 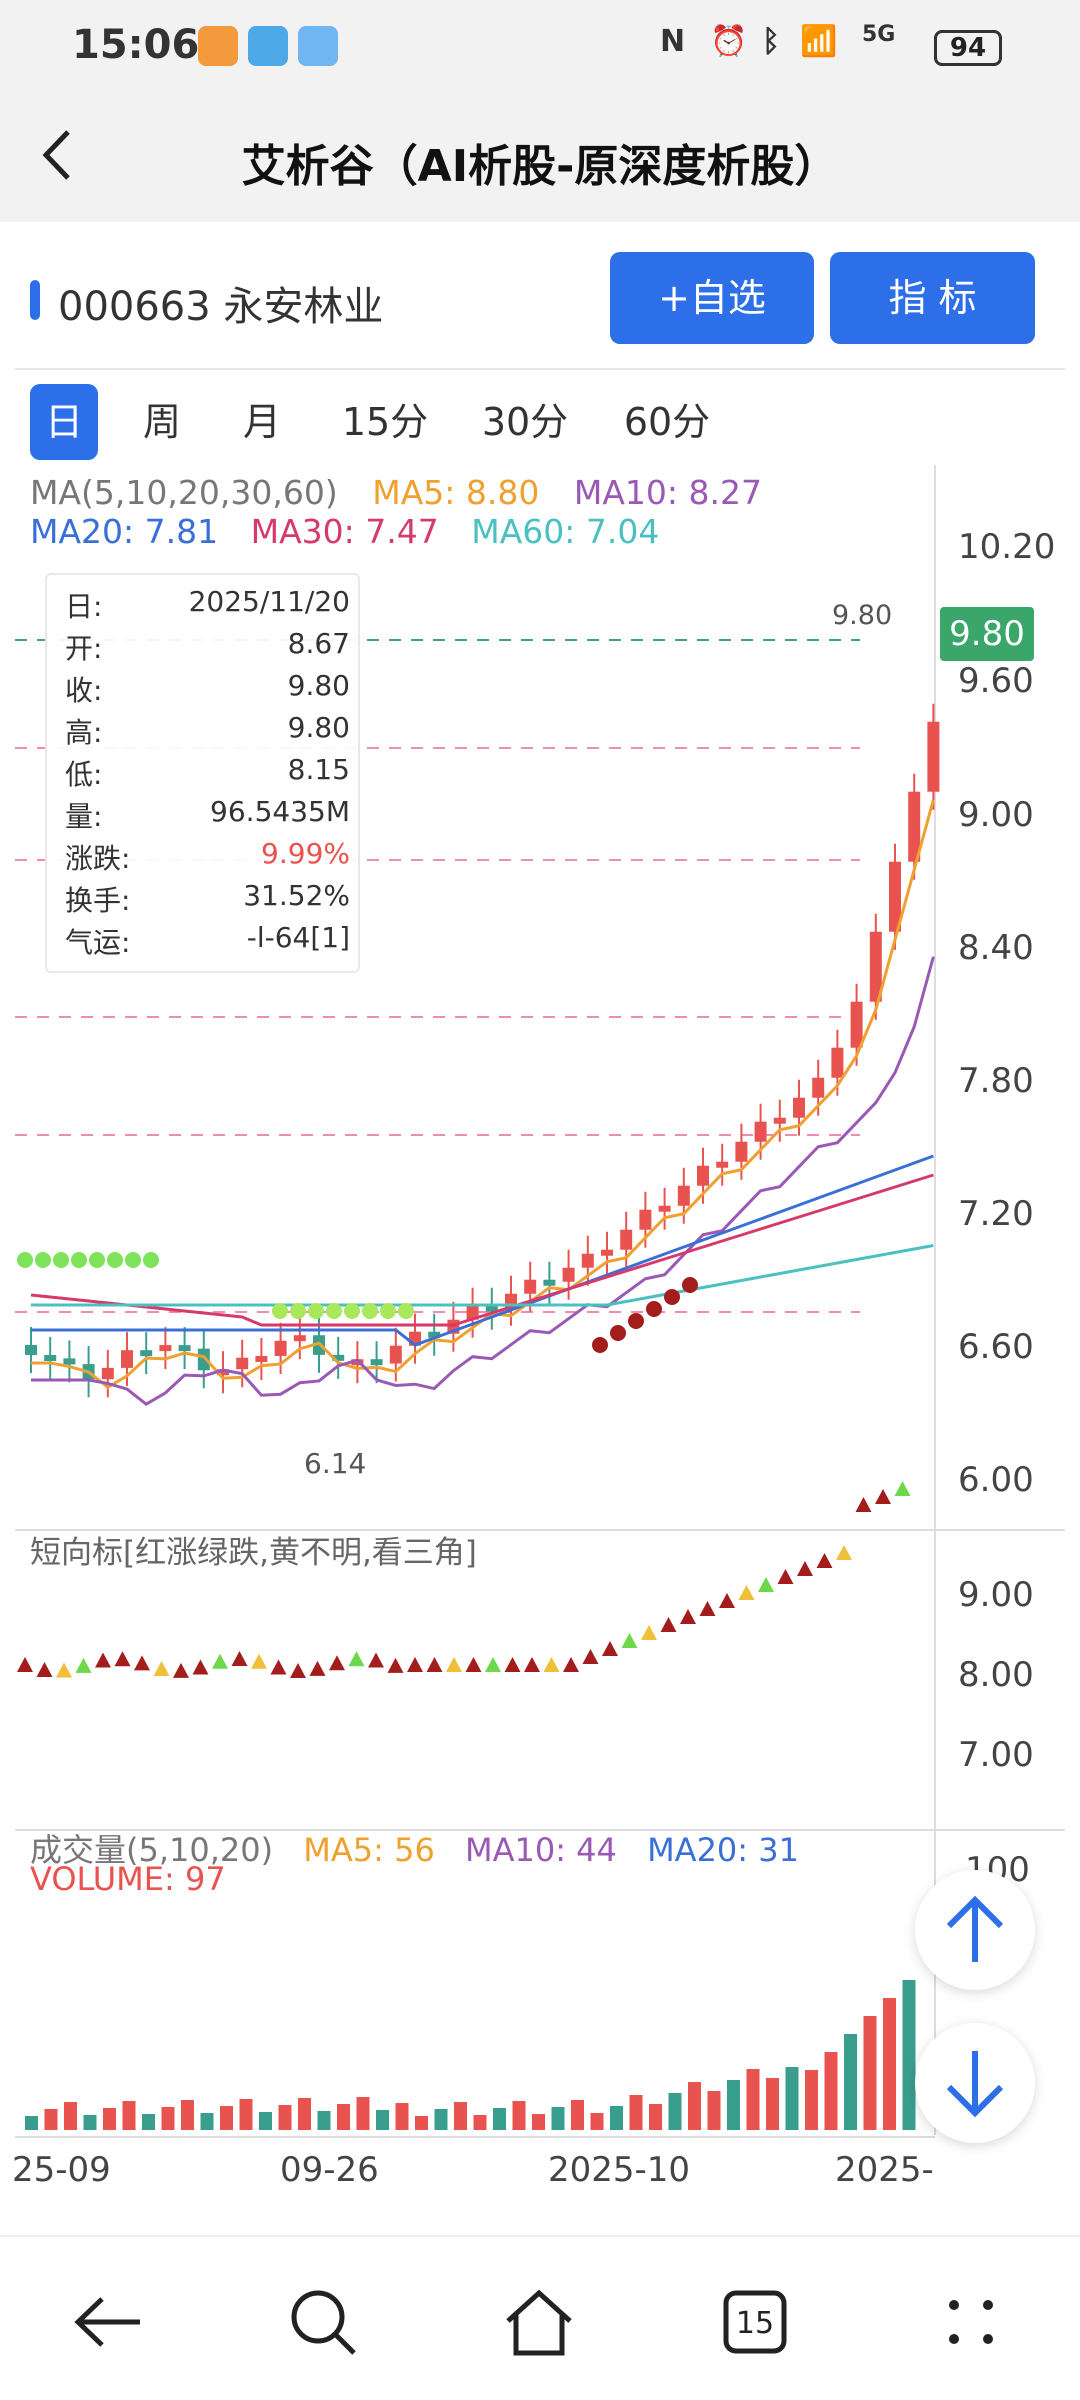 I want to click on scroll-down-button, so click(x=975, y=2083).